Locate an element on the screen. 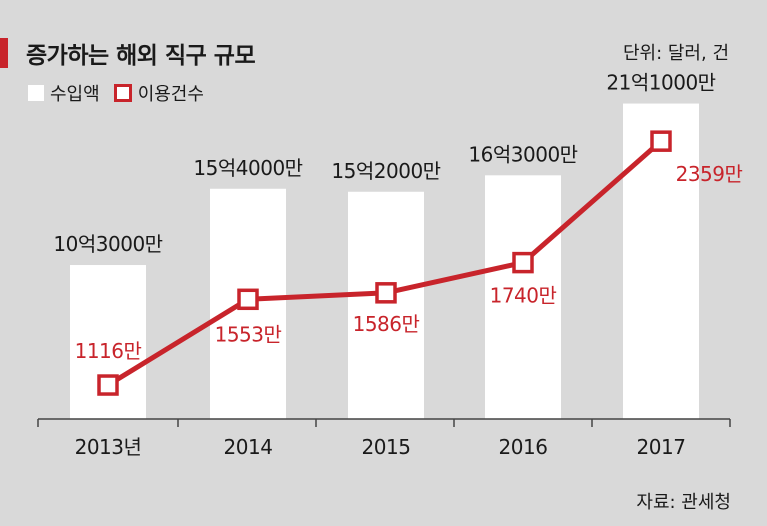  legend-item-count: 이용건수 is located at coordinates (158, 93).